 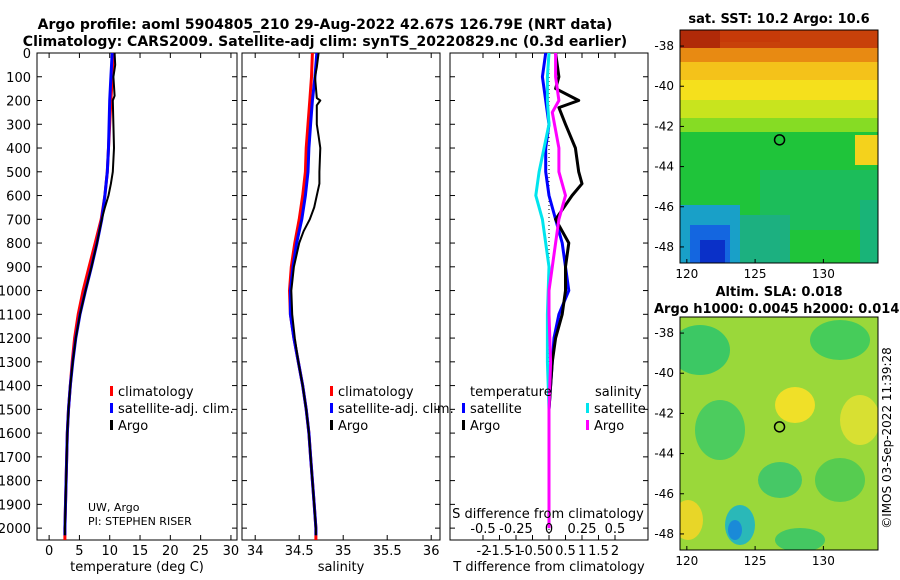 I want to click on y-tick-label: 500, so click(x=18, y=173).